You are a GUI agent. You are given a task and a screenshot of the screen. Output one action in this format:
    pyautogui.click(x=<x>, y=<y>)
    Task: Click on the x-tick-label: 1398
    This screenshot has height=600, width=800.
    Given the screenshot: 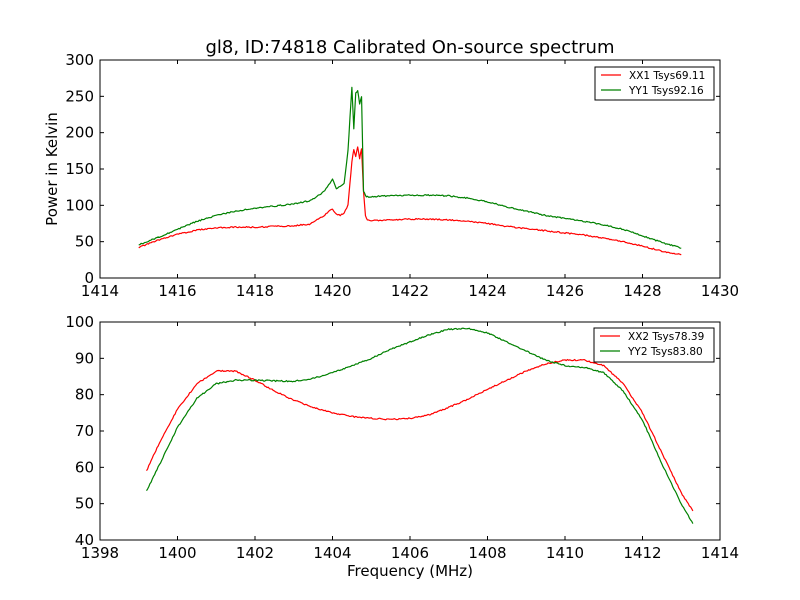 What is the action you would take?
    pyautogui.click(x=100, y=553)
    